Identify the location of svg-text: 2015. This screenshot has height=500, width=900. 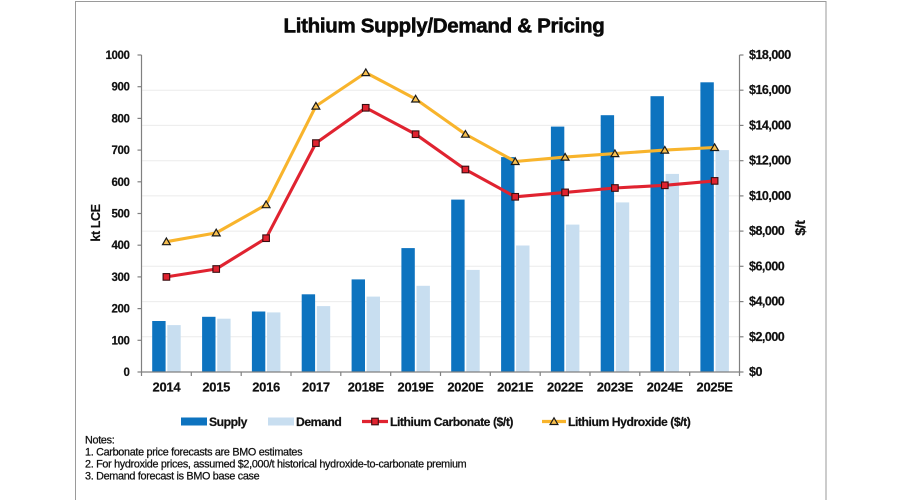
(216, 387).